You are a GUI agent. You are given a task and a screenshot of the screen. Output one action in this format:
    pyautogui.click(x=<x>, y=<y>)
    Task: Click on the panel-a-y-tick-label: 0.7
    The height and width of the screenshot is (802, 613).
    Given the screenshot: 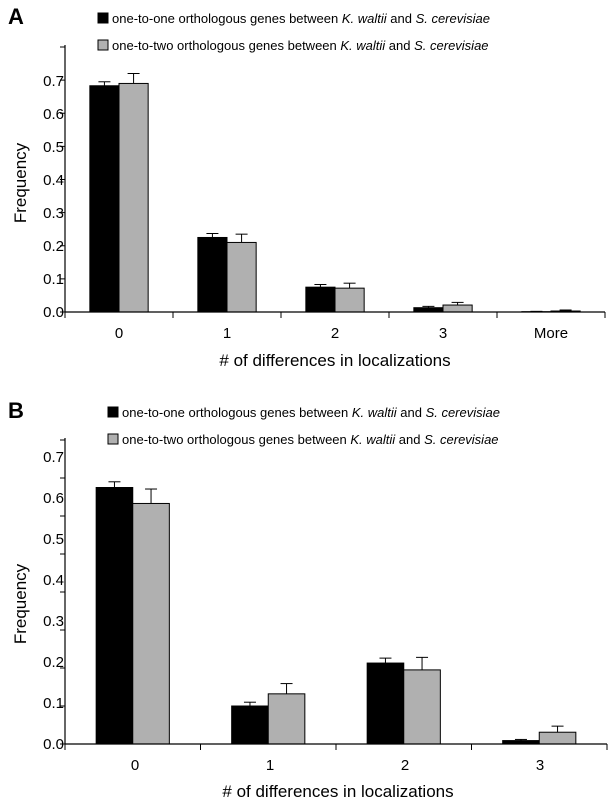 What is the action you would take?
    pyautogui.click(x=53, y=81)
    